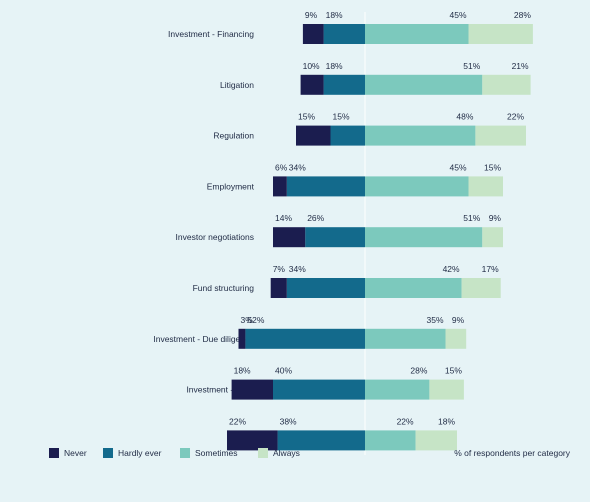 The width and height of the screenshot is (590, 502). What do you see at coordinates (446, 421) in the screenshot?
I see `value-label-always-tax: 18%` at bounding box center [446, 421].